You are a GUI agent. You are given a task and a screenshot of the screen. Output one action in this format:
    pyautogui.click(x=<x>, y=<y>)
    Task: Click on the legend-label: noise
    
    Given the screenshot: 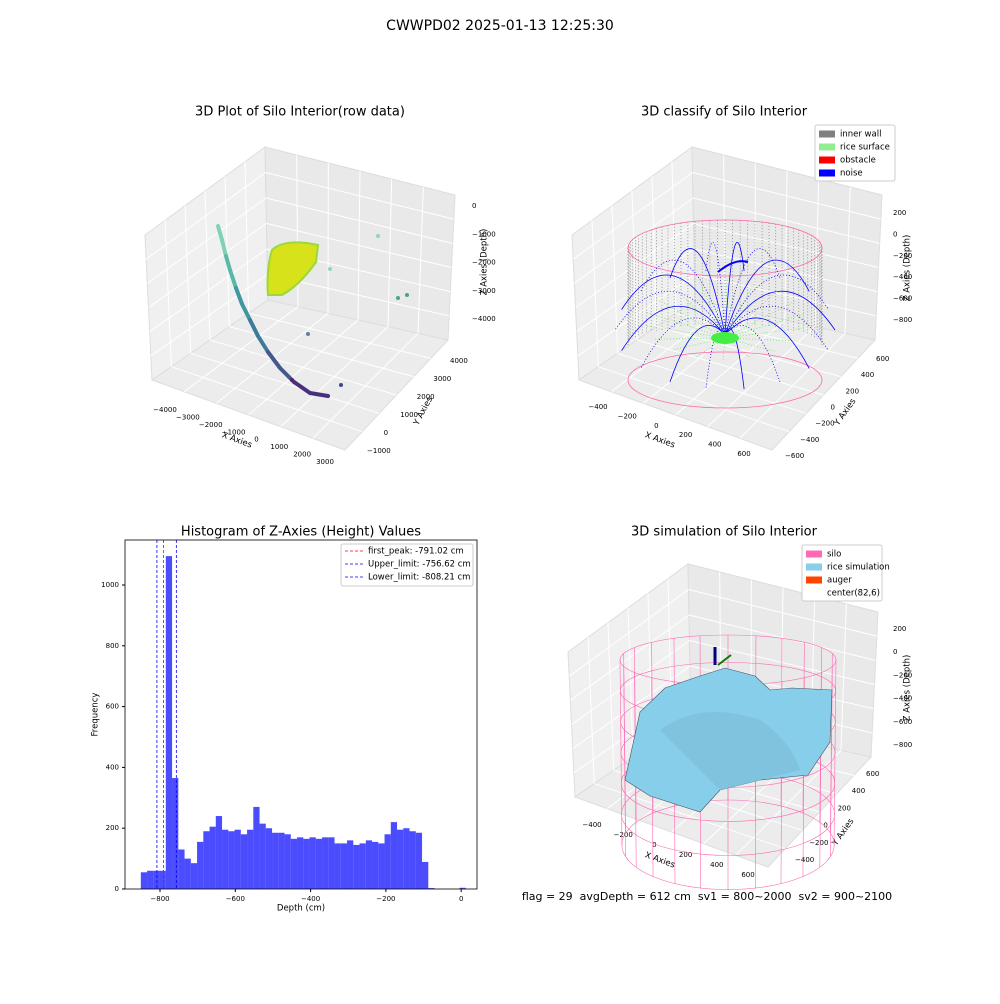 What is the action you would take?
    pyautogui.click(x=851, y=174)
    